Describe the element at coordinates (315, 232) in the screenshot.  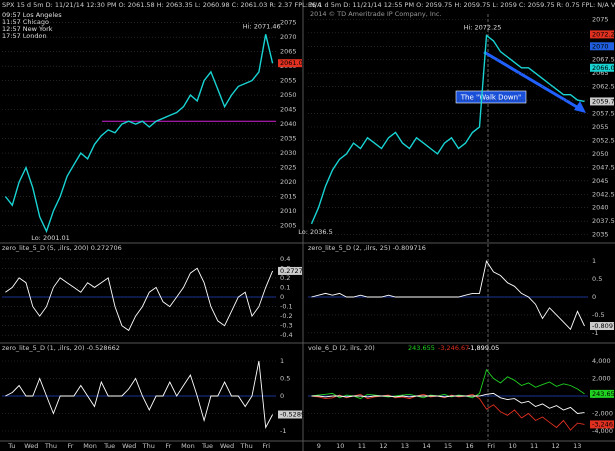
I see `lo-label: Lo: 2036.5` at that location.